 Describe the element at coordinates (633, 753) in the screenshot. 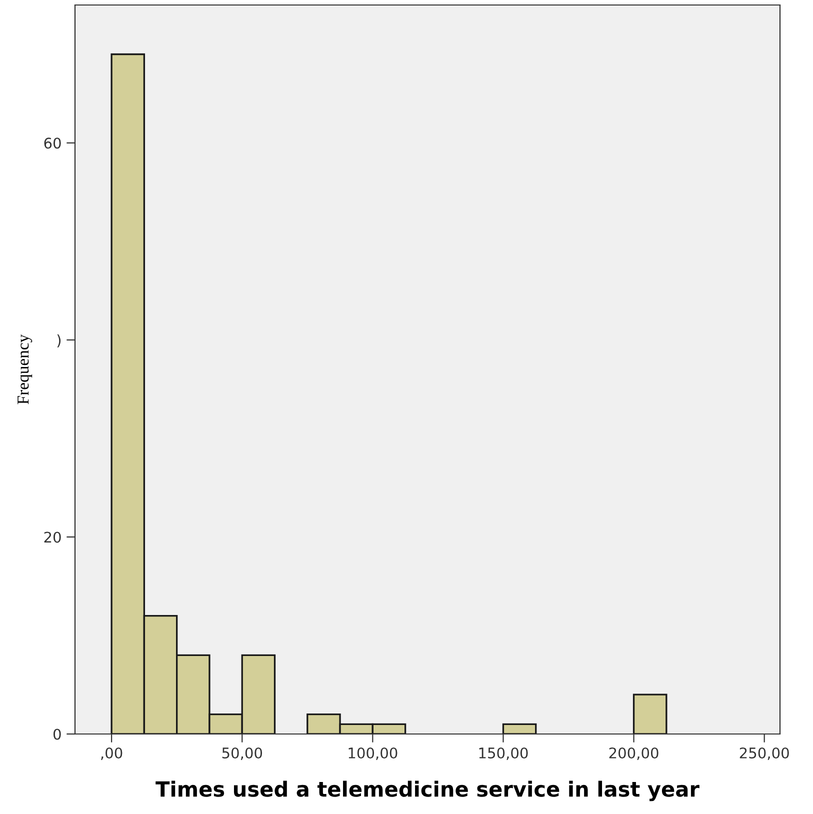

I see `x-tick-label: 200,00` at that location.